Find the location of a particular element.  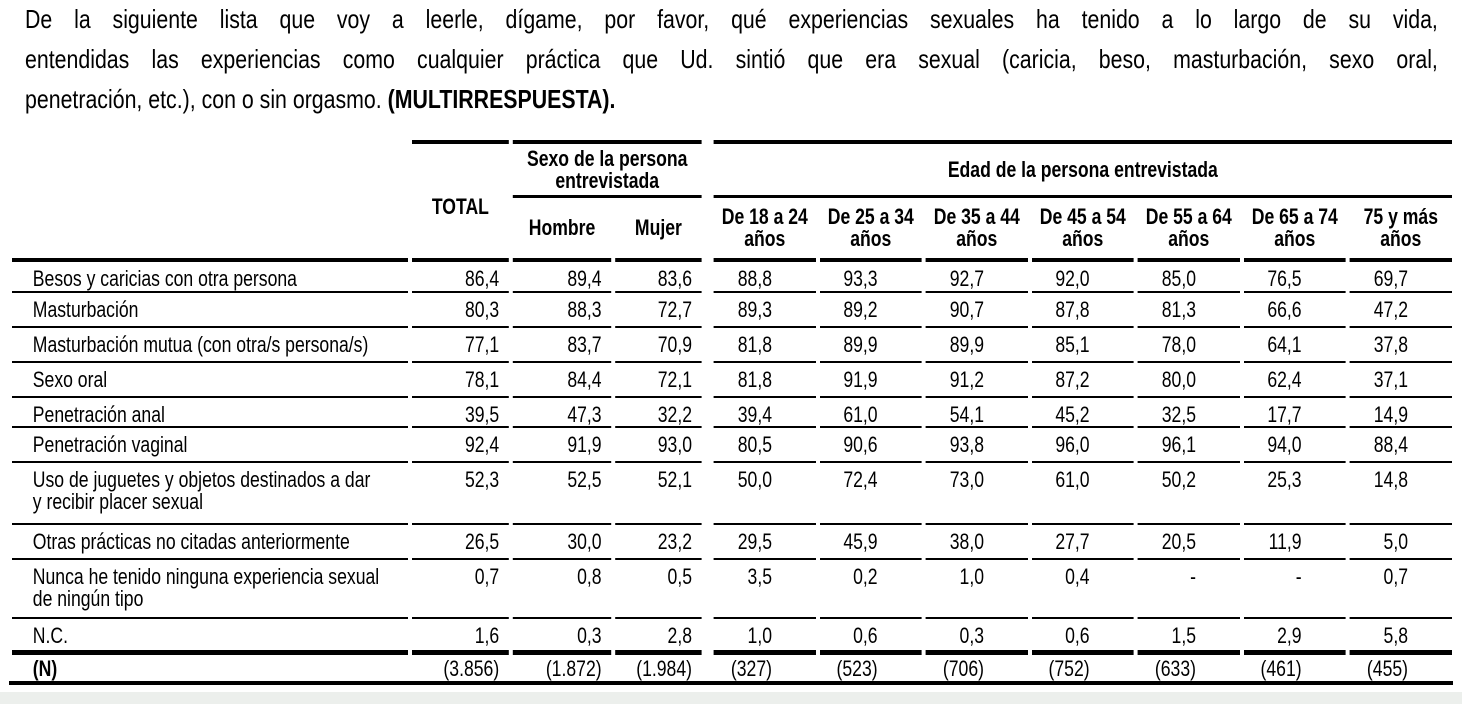

value-cell: 94,0 is located at coordinates (1295, 445).